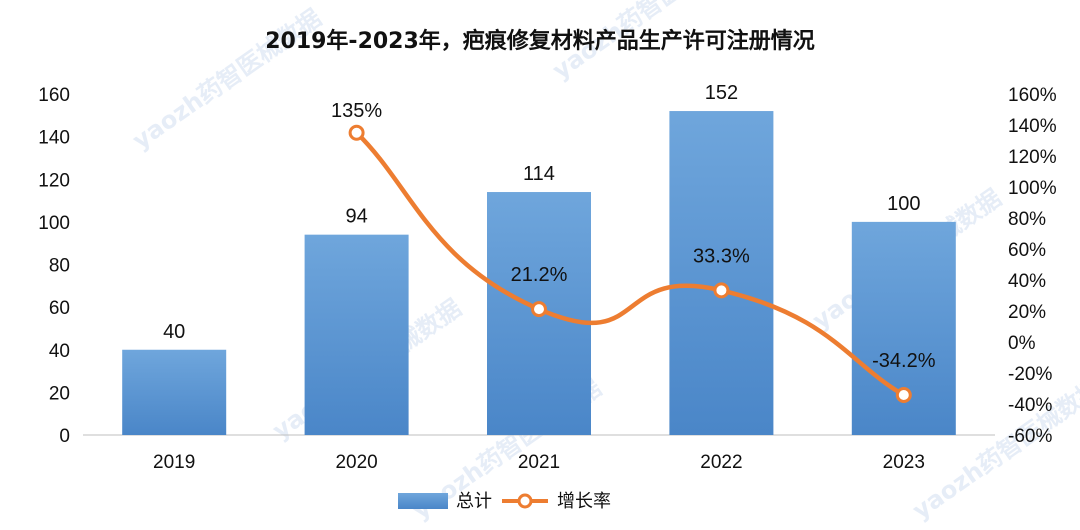  Describe the element at coordinates (904, 361) in the screenshot. I see `growth-value-label: -34.2%` at that location.